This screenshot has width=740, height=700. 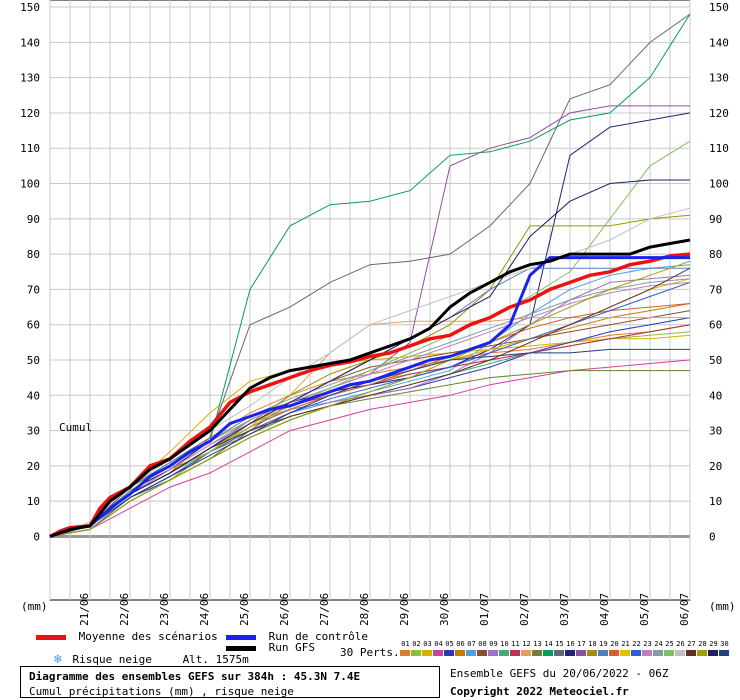 I want to click on y-tick-label-right: 90, so click(x=715, y=219).